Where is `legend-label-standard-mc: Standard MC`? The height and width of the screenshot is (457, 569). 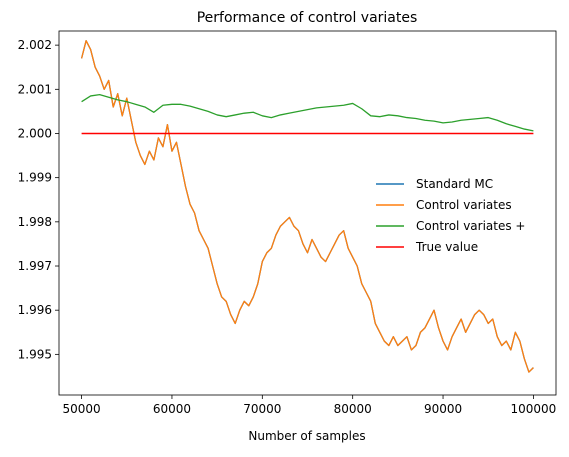
legend-label-standard-mc: Standard MC is located at coordinates (454, 184).